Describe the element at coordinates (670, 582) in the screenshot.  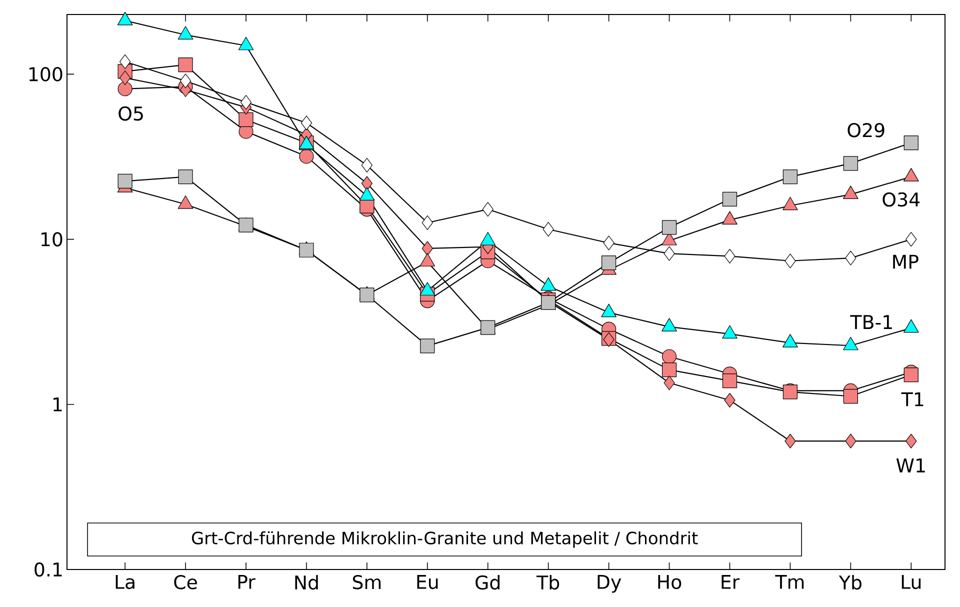
I see `x-tick-label: Ho` at that location.